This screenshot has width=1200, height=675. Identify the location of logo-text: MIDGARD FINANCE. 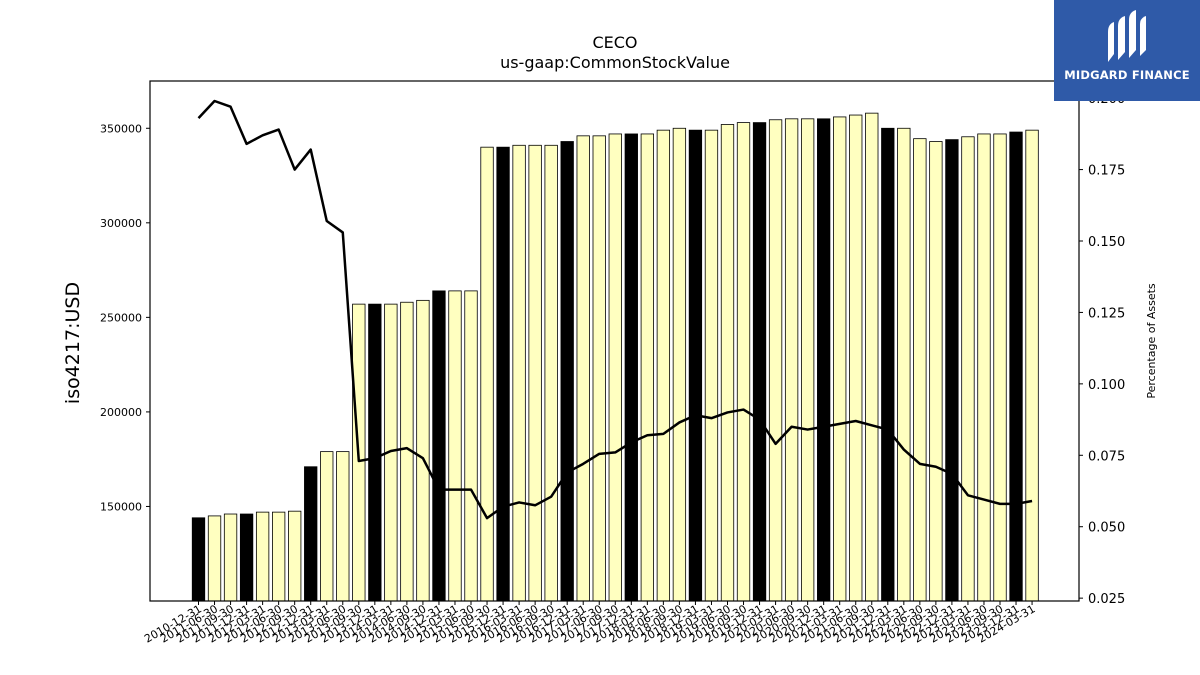
(1127, 75).